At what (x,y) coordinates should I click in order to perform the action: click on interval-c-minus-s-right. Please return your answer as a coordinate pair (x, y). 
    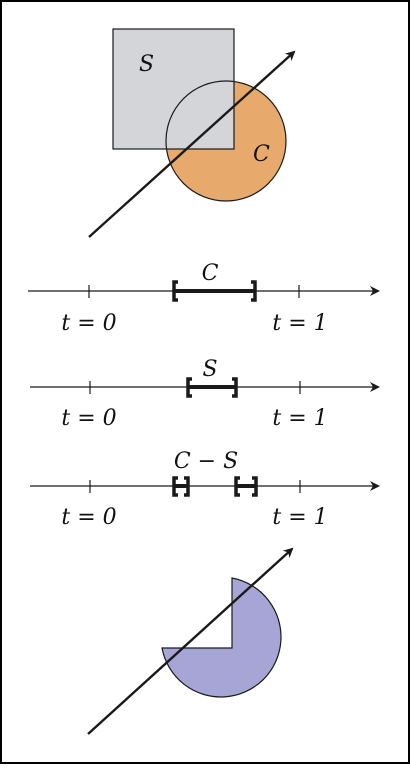
    Looking at the image, I should click on (246, 486).